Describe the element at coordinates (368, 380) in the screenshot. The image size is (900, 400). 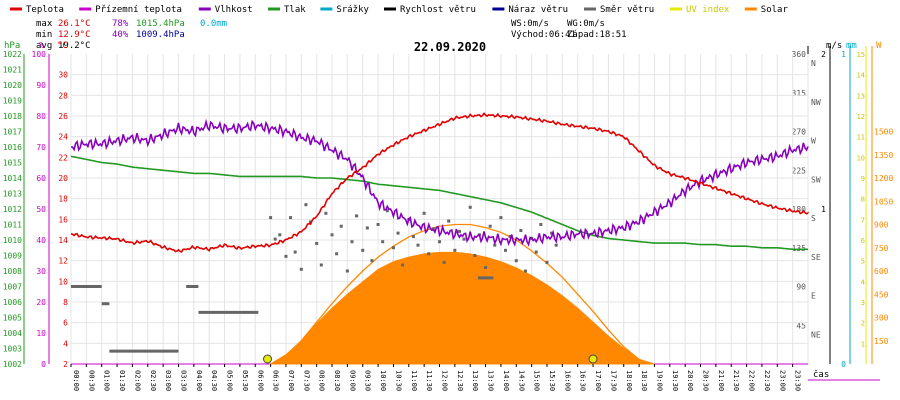
I see `x-tick-label: 09:30` at that location.